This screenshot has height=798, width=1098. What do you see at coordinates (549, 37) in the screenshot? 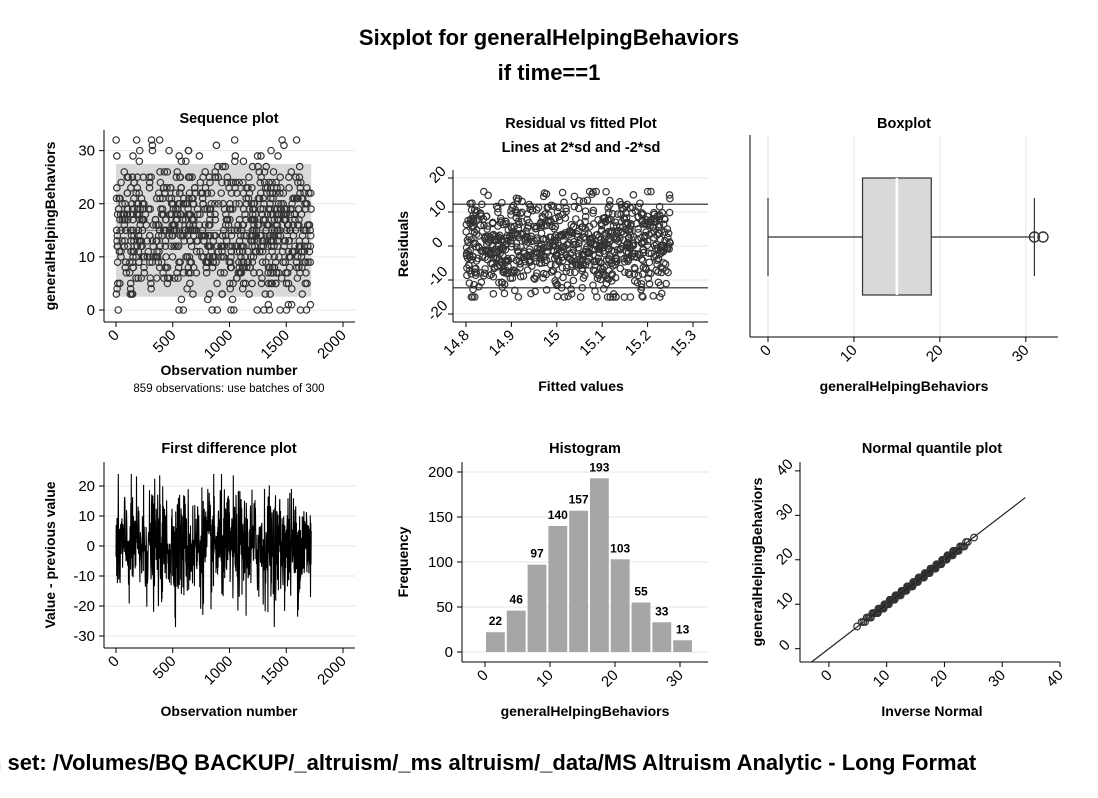
I see `figure-title: Sixplot for generalHelpingBehaviors` at bounding box center [549, 37].